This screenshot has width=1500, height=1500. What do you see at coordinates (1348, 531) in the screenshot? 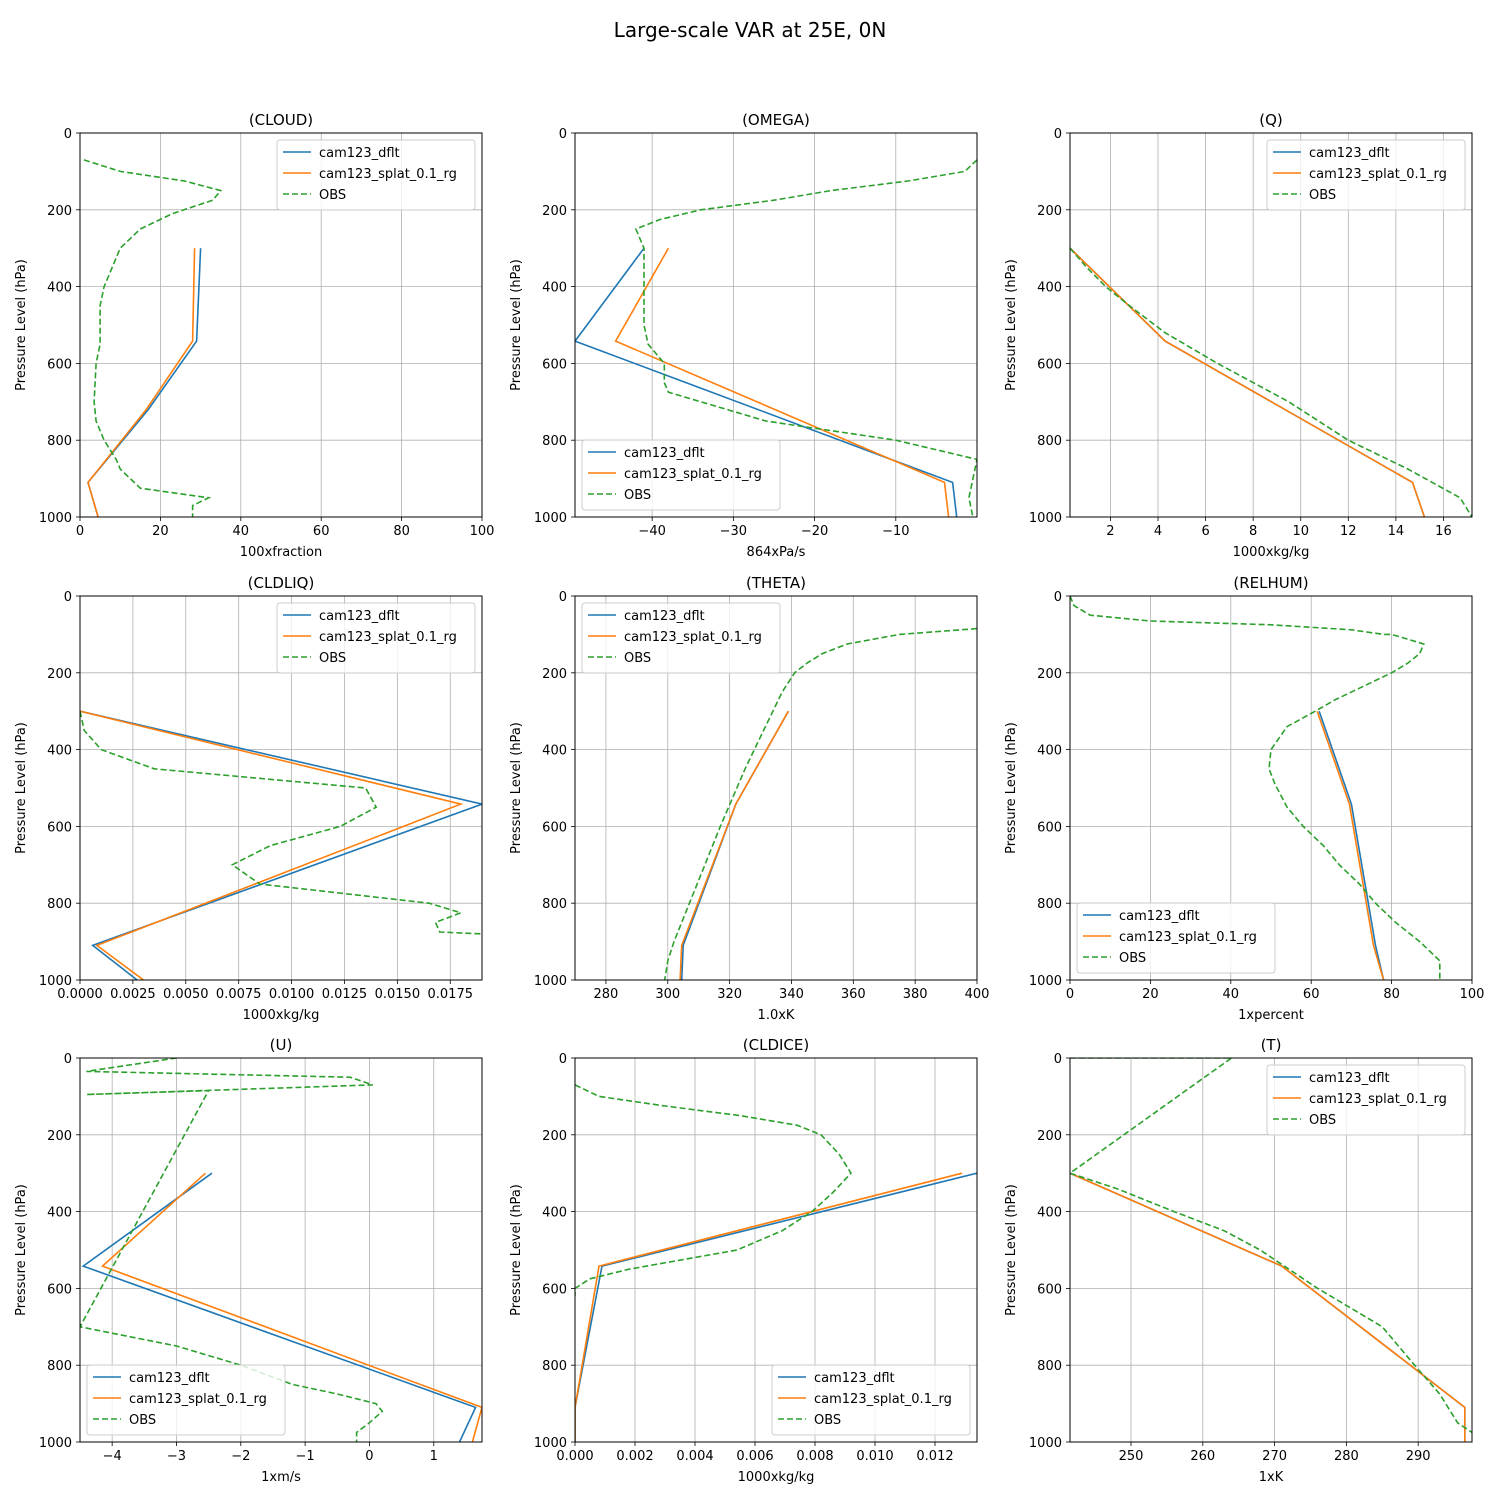
I see `x-tick-label: 12` at bounding box center [1348, 531].